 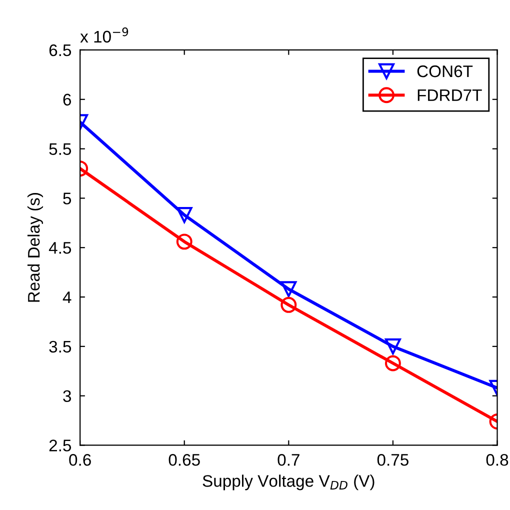 What do you see at coordinates (60, 346) in the screenshot?
I see `y-tick-label: 3.5` at bounding box center [60, 346].